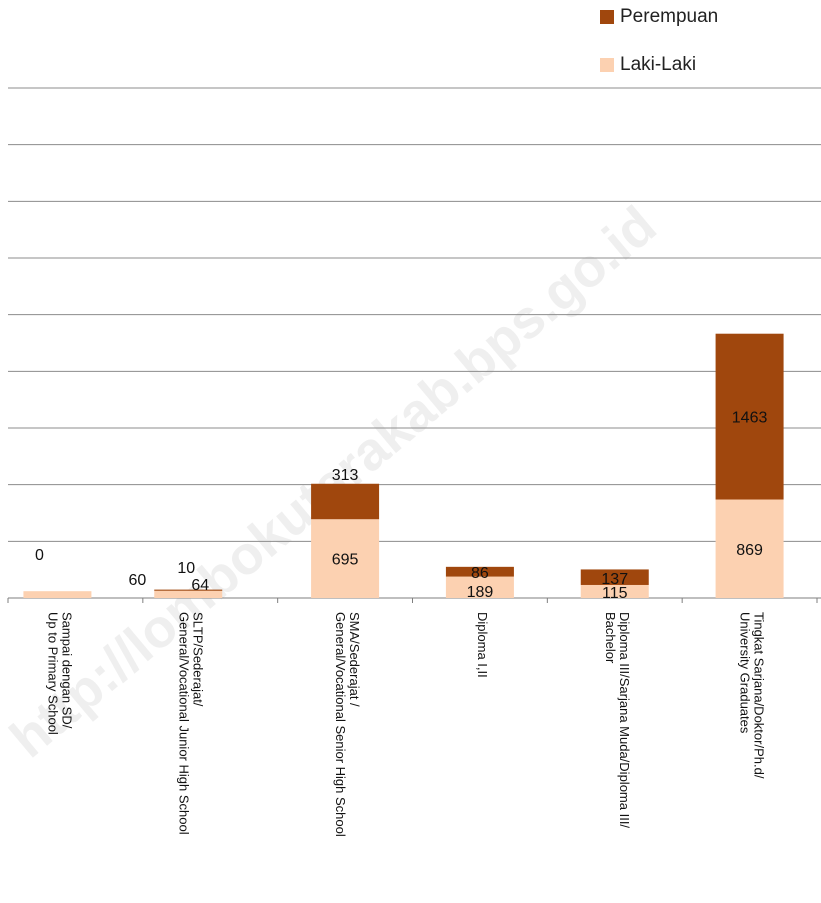  I want to click on data-label-perempuan: 1463, so click(750, 418).